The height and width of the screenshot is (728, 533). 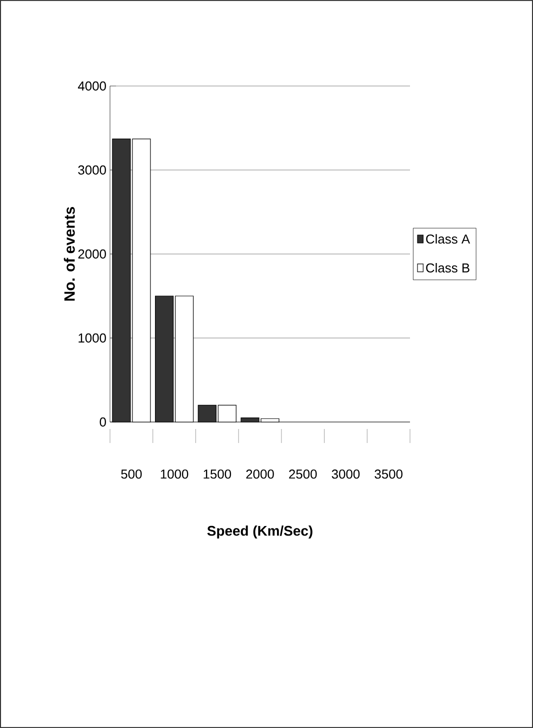 I want to click on y-axis-title: No. of events, so click(x=69, y=254).